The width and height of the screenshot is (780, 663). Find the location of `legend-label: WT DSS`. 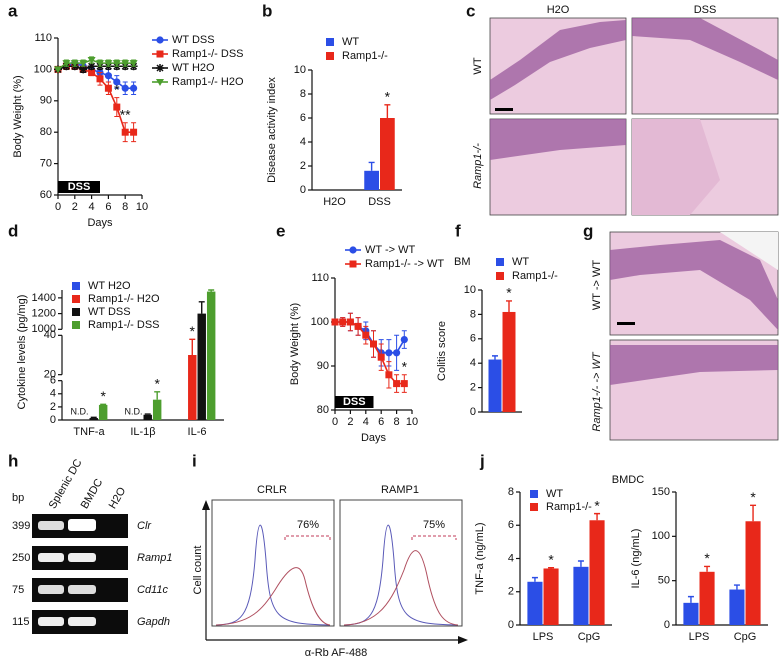

legend-label: WT DSS is located at coordinates (193, 40).